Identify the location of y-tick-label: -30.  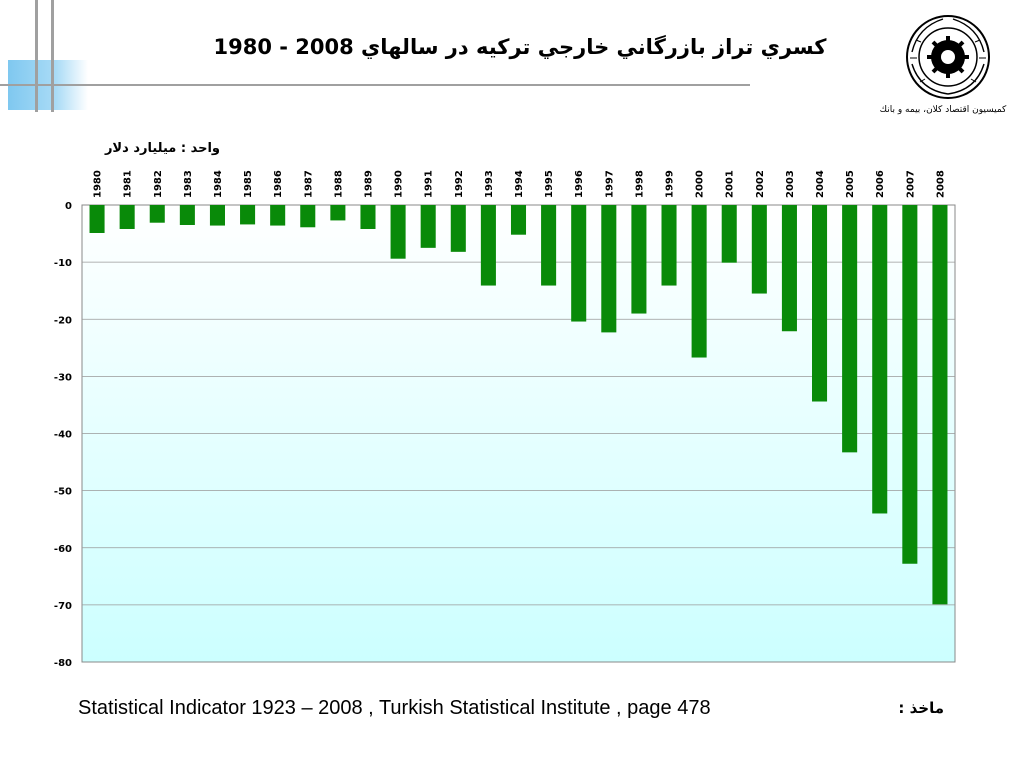
(63, 377).